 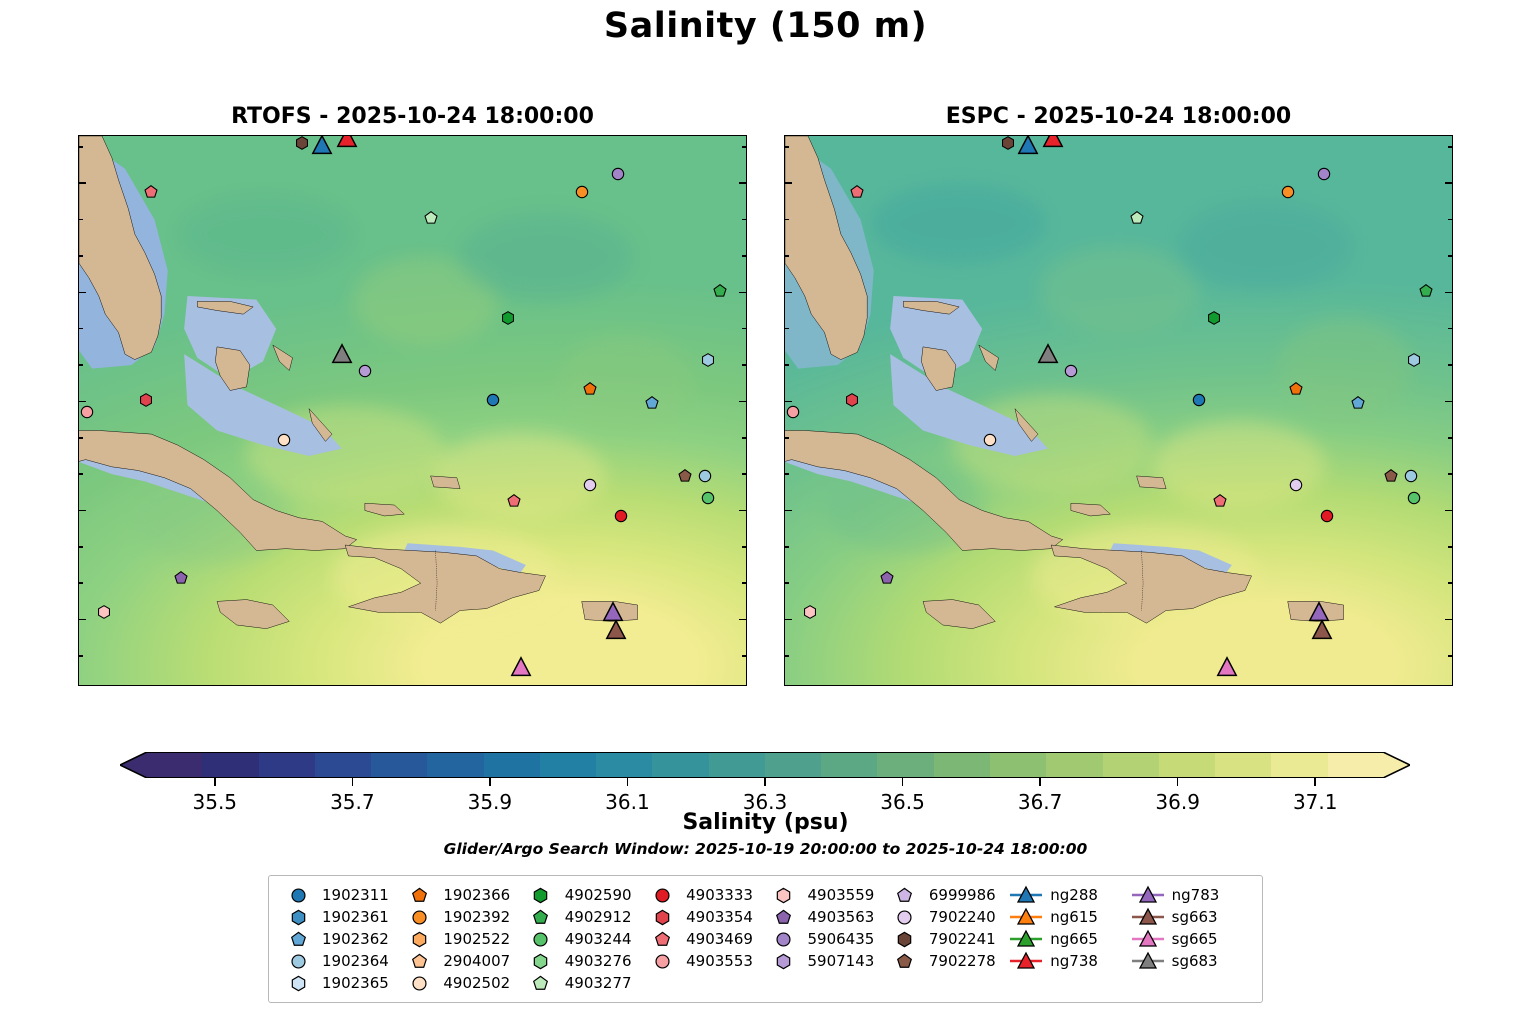 What do you see at coordinates (1069, 895) in the screenshot?
I see `legend-item-ng288: ng288` at bounding box center [1069, 895].